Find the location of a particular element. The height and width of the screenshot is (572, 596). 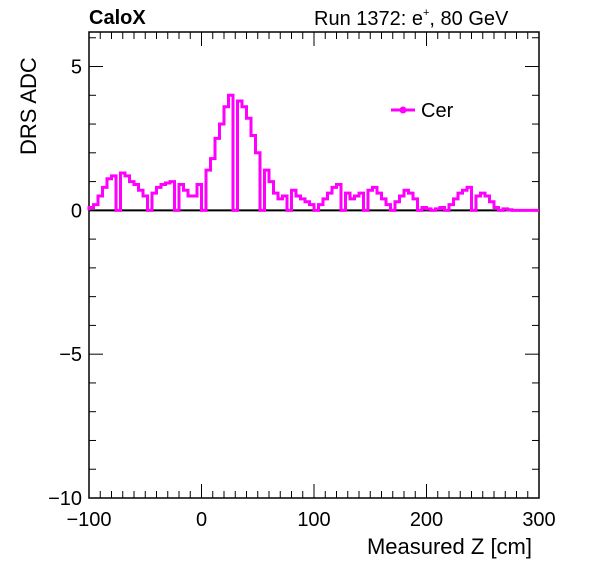

x-tick-label: 100 is located at coordinates (313, 520).